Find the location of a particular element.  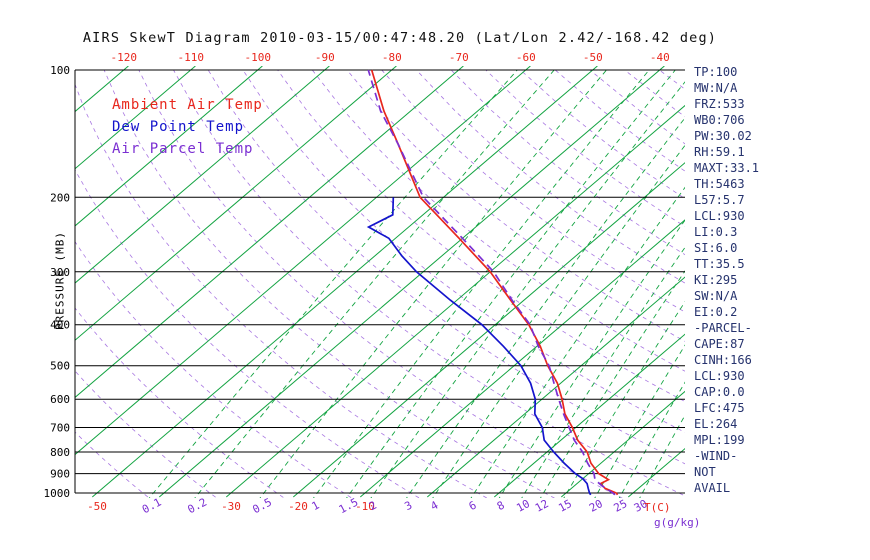

stat-line: KI:295 is located at coordinates (716, 280).